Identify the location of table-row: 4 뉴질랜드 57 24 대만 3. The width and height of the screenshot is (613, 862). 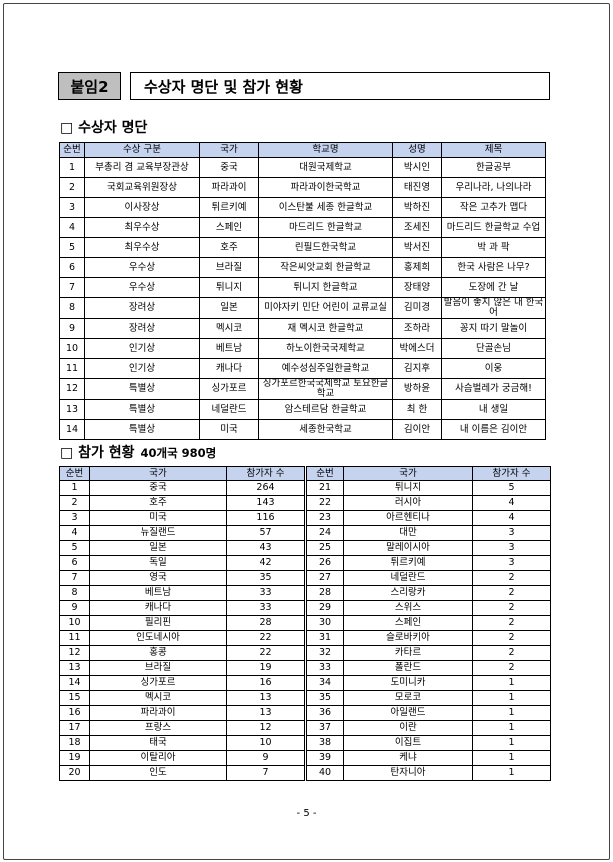
(305, 533).